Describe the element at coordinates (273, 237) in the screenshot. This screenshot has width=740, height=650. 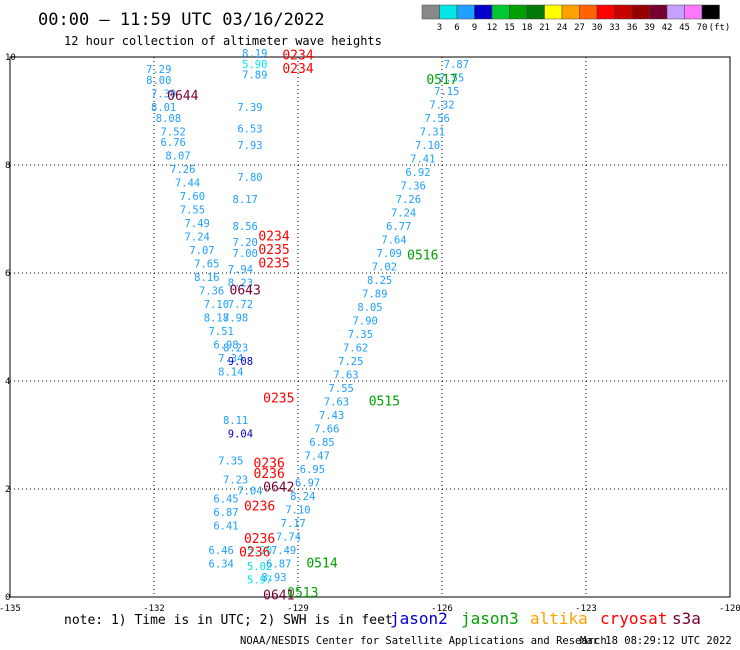
I see `pass-time-label: 0234` at that location.